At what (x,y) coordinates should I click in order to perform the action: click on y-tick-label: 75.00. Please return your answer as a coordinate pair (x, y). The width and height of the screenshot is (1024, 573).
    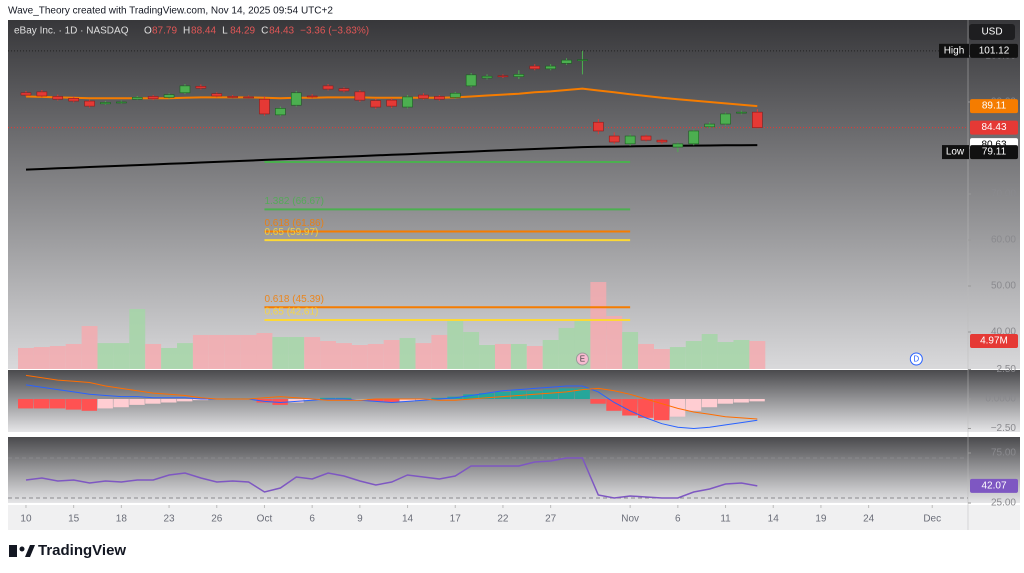
    Looking at the image, I should click on (1003, 453).